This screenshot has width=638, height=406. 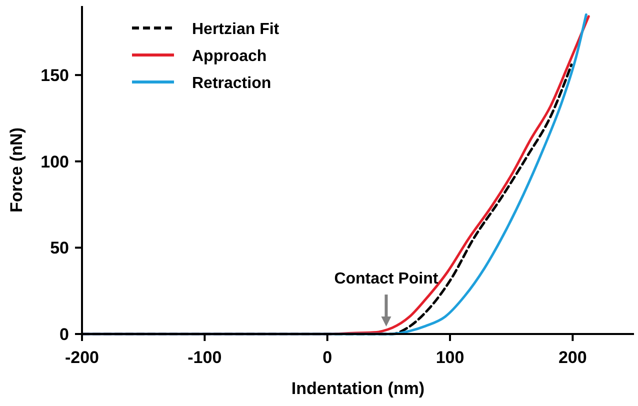 What do you see at coordinates (386, 279) in the screenshot?
I see `annotation: Contact Point` at bounding box center [386, 279].